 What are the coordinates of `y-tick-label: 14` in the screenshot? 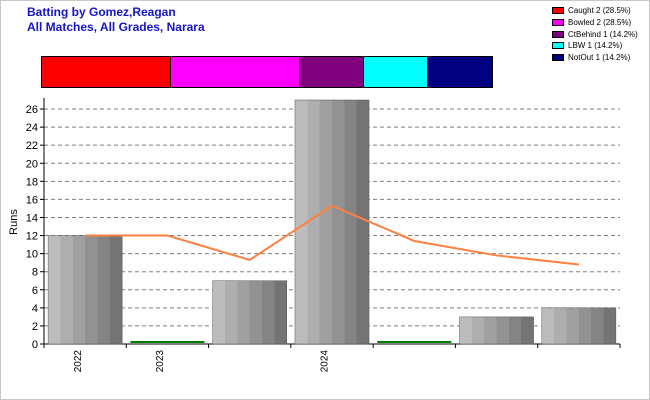 It's located at (32, 218).